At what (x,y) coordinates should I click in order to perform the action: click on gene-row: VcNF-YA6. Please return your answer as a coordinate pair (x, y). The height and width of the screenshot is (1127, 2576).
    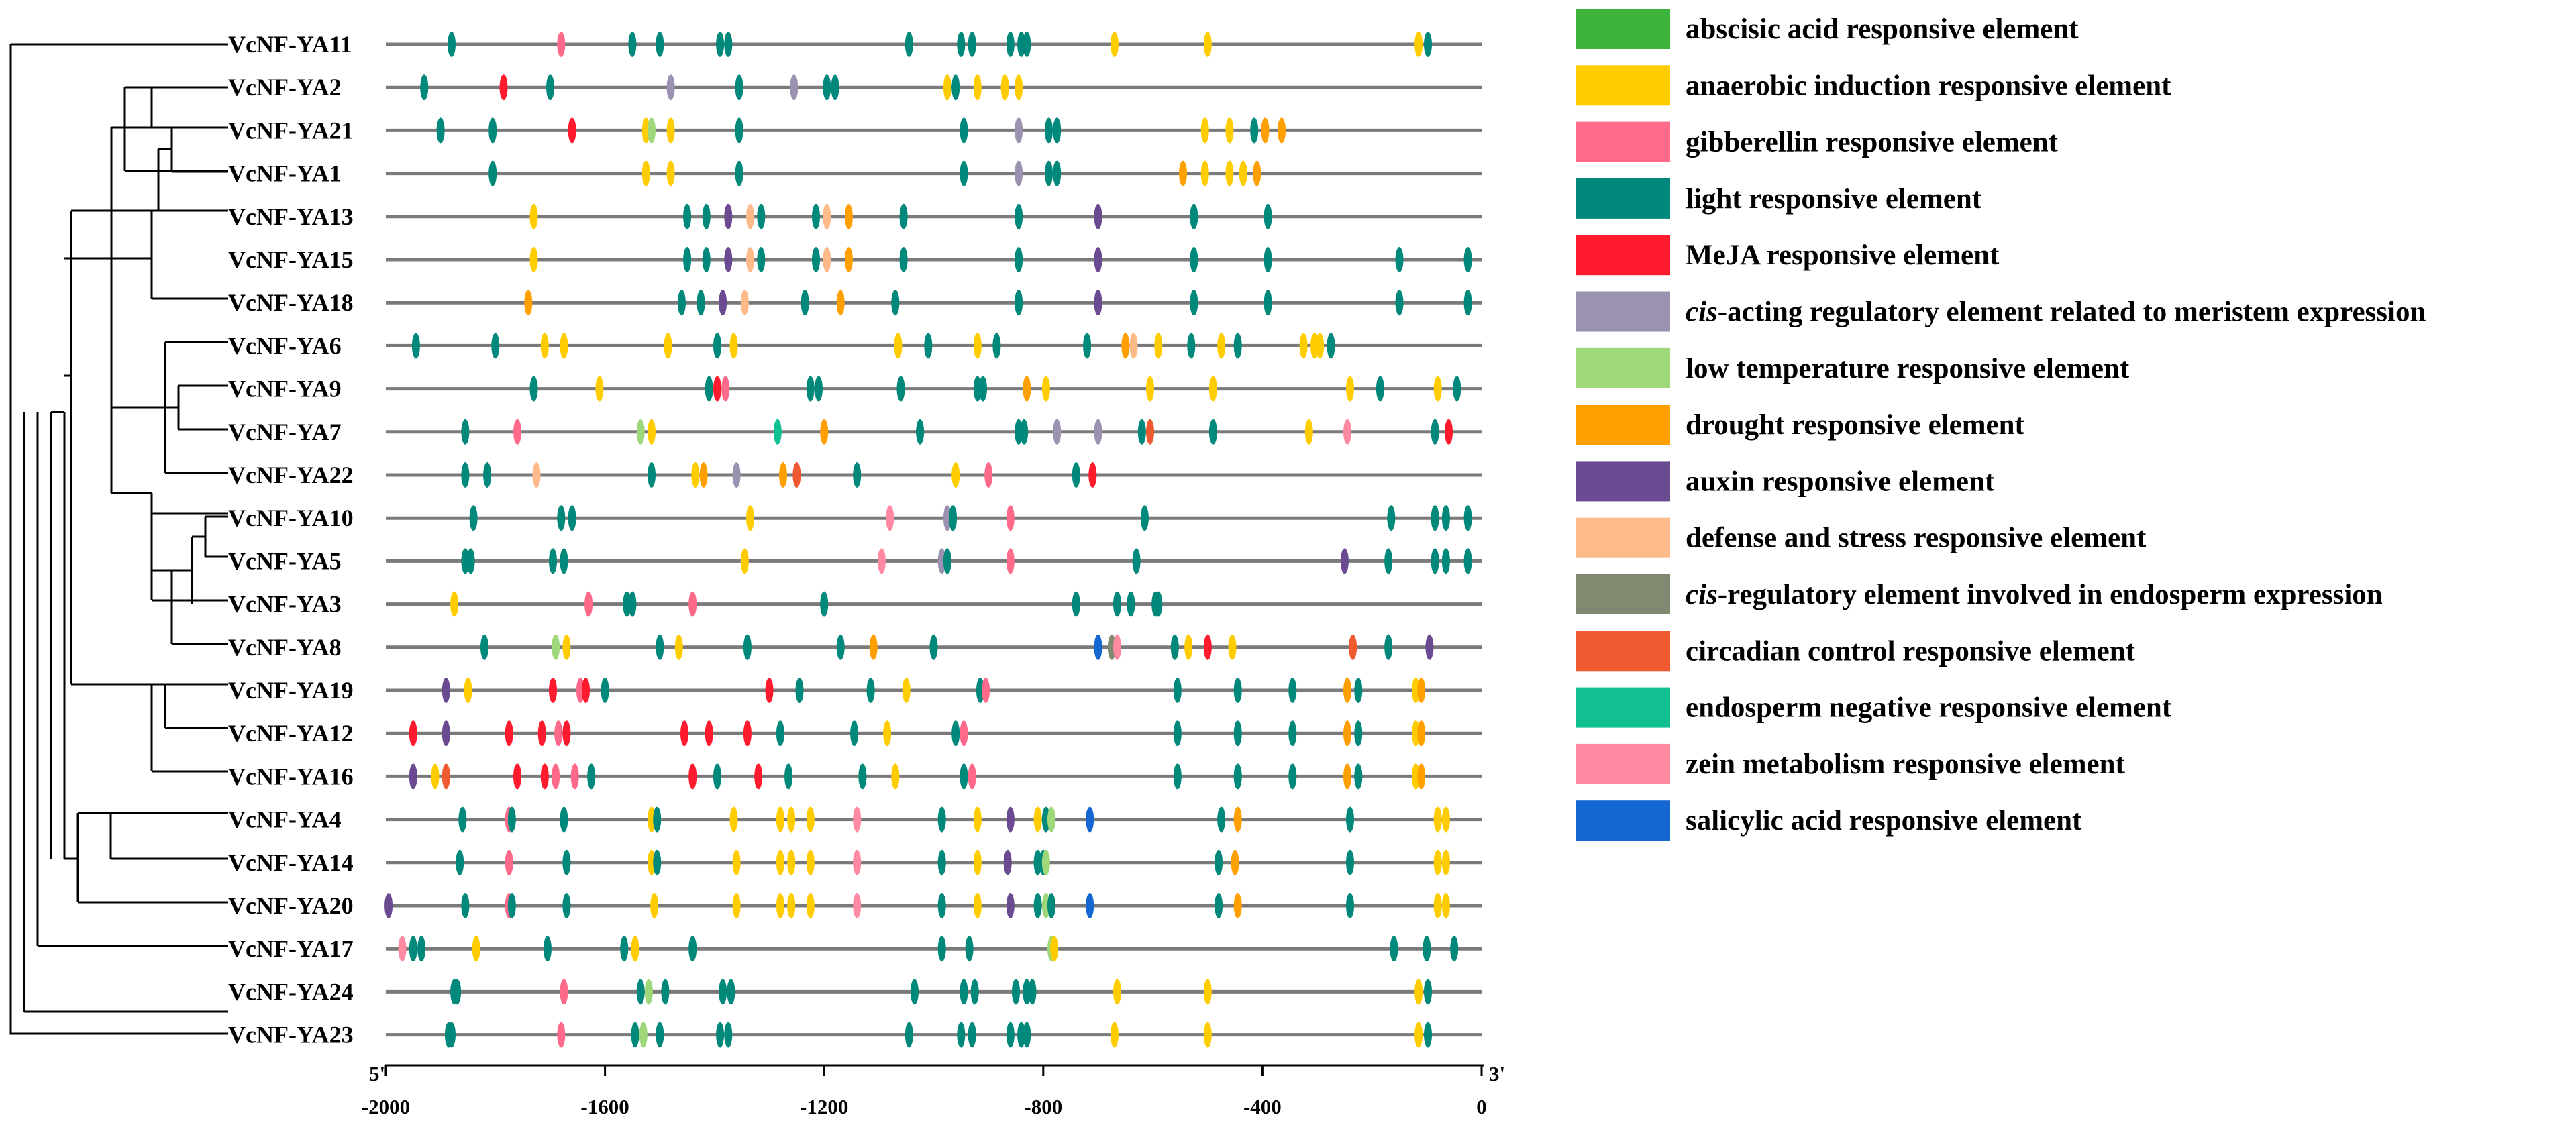
    Looking at the image, I should click on (855, 345).